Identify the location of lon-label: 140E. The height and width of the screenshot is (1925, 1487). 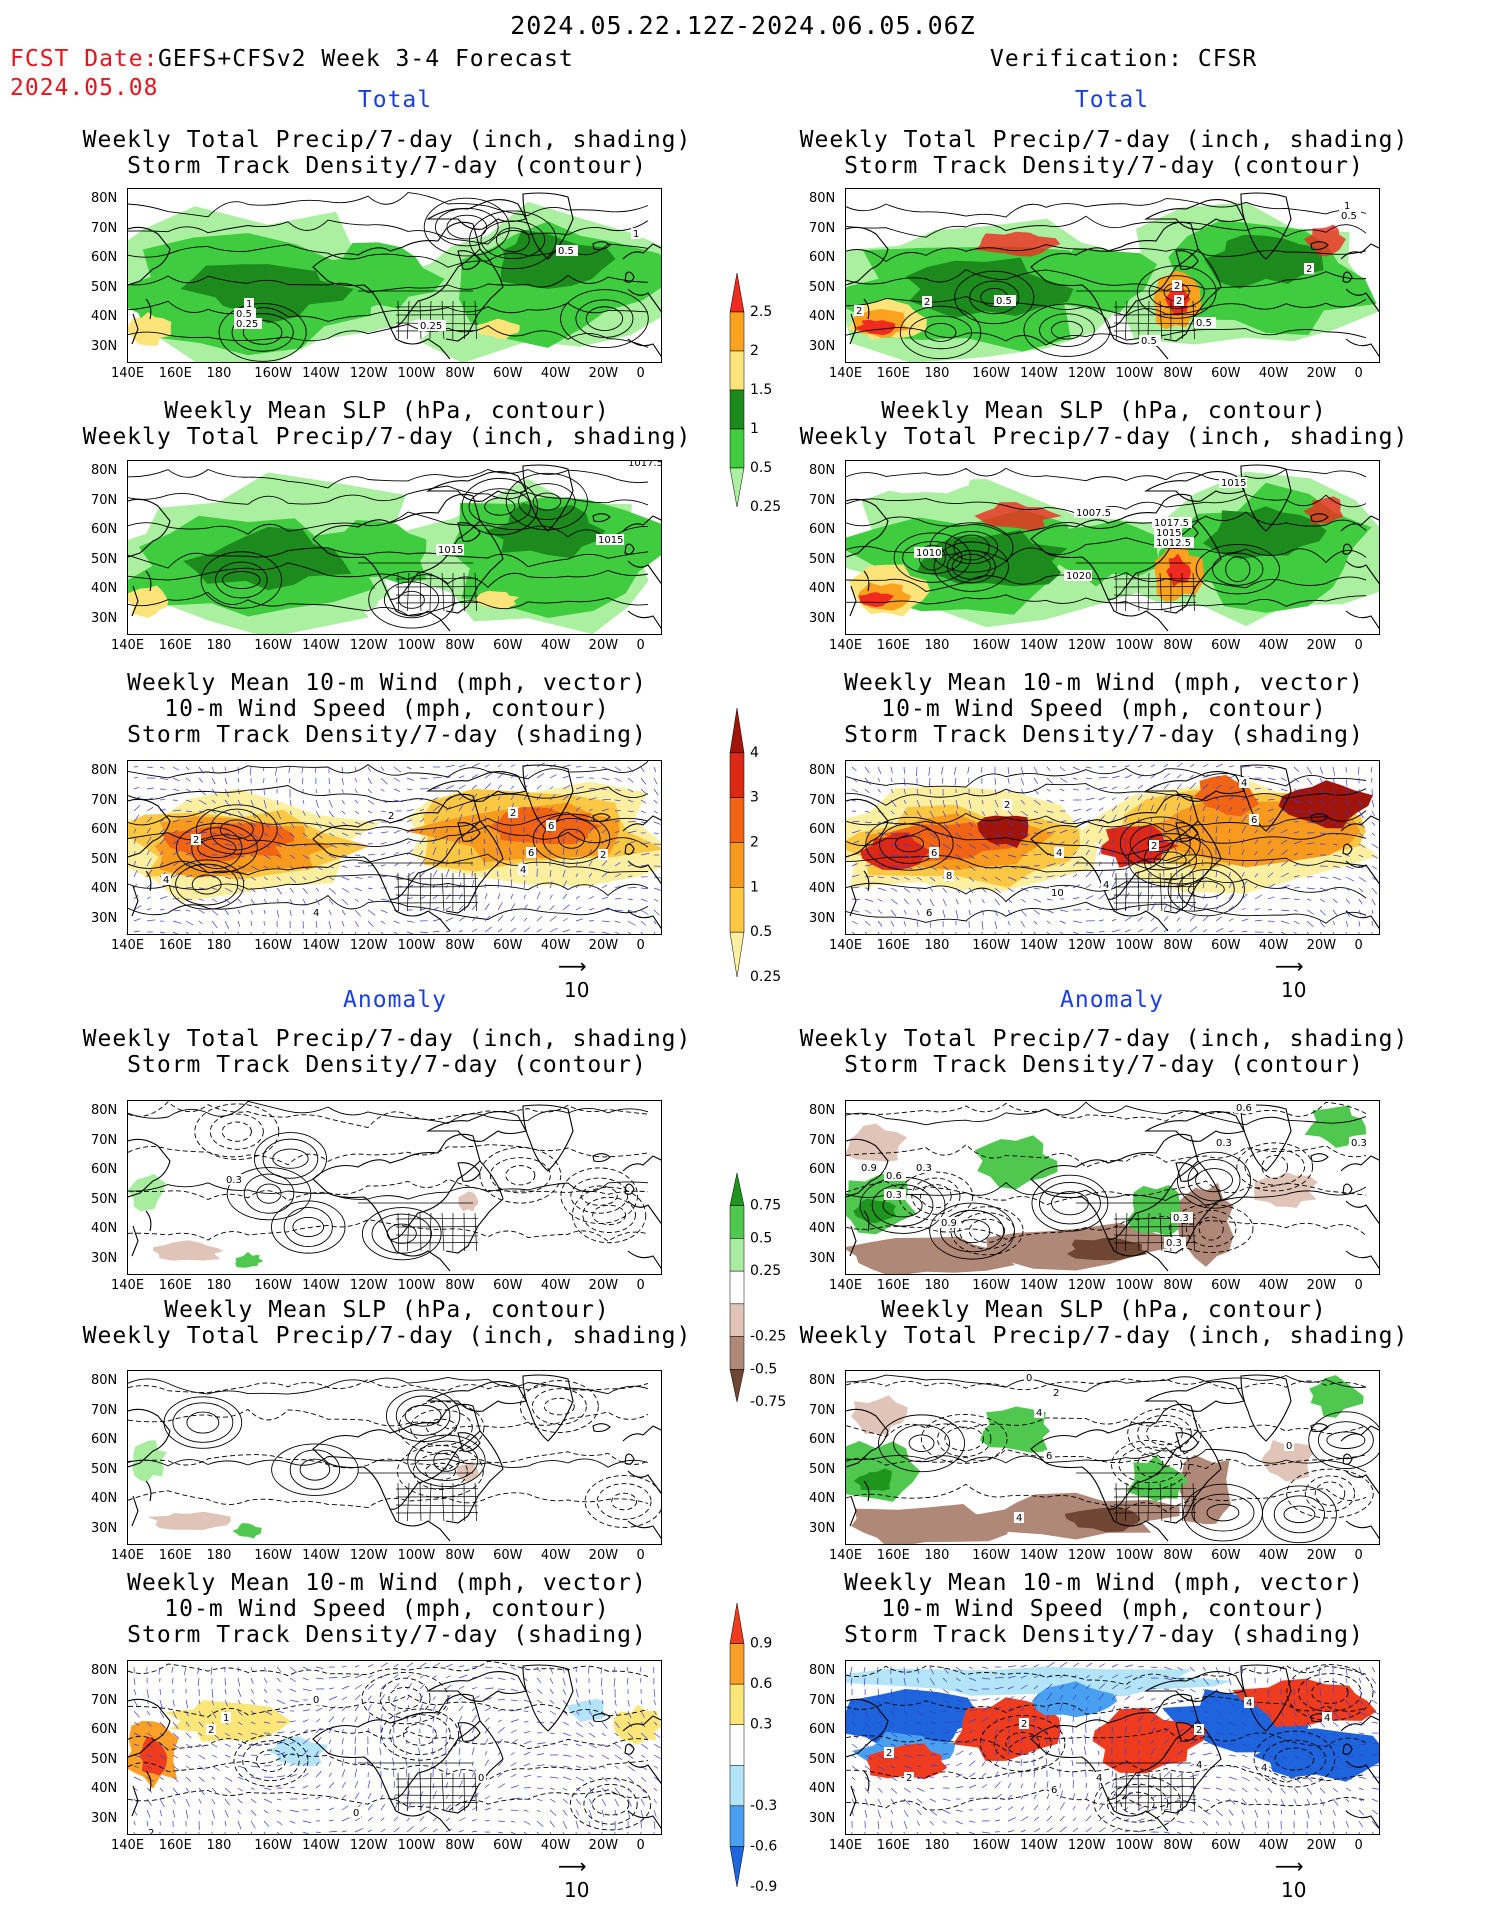
(128, 1845).